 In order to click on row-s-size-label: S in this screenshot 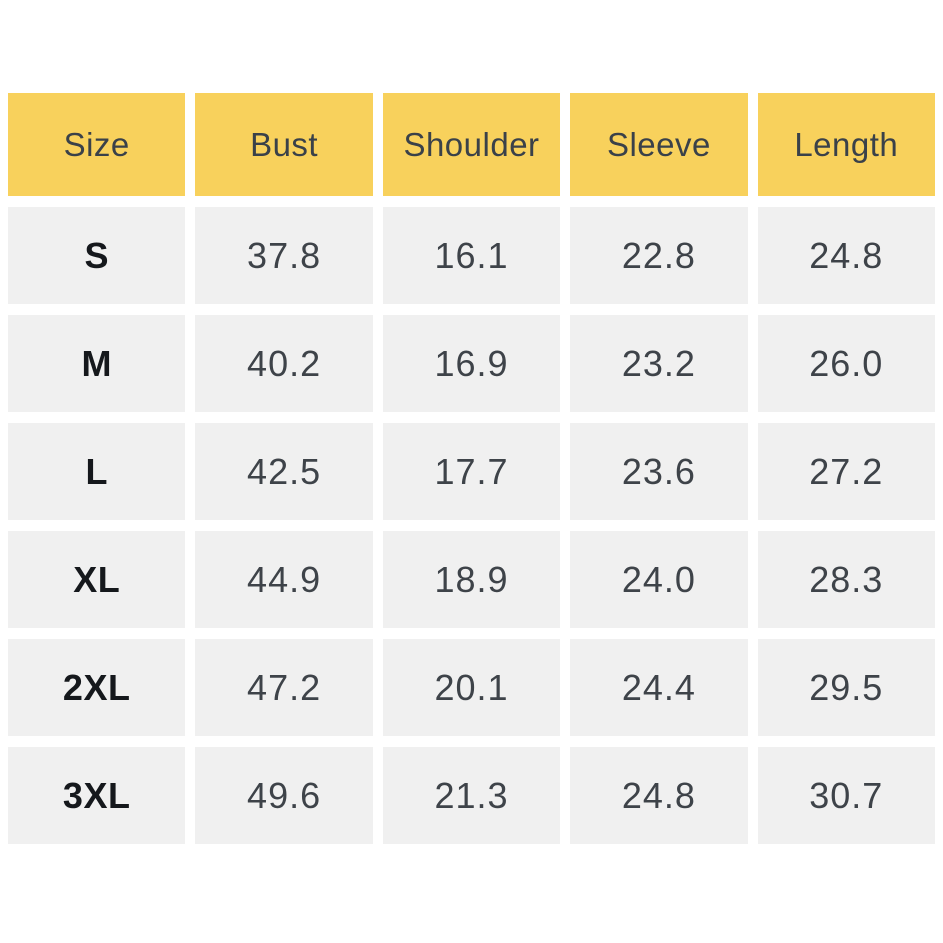, I will do `click(97, 255)`.